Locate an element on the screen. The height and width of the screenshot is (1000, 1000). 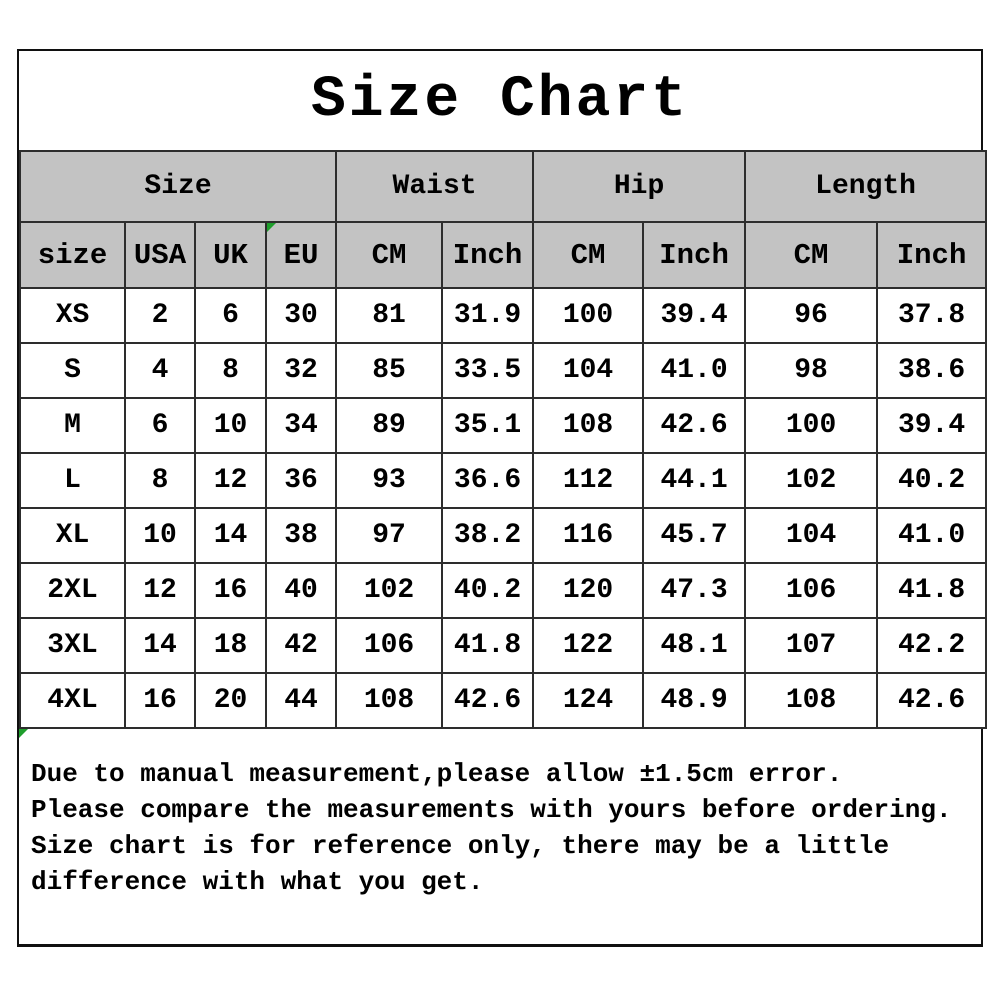
group-header-size: Size is located at coordinates (178, 186).